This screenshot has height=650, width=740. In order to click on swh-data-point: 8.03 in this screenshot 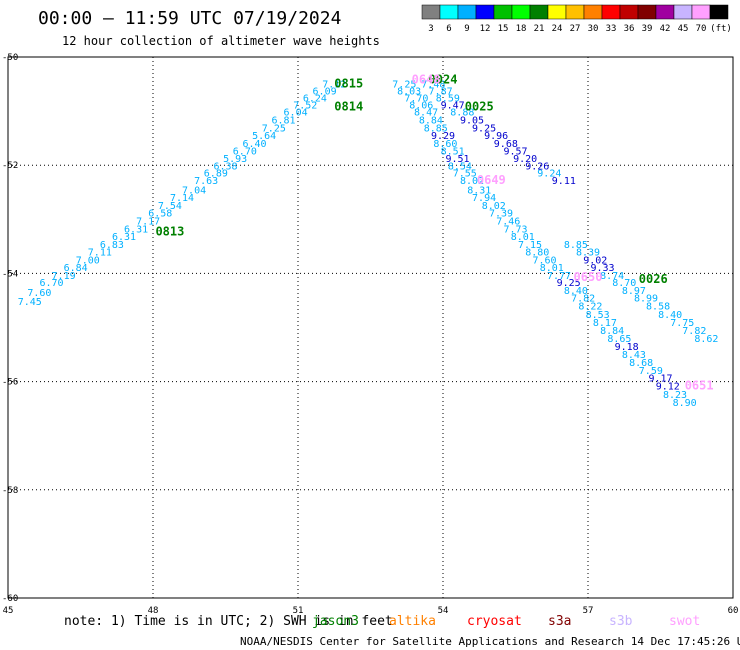, I will do `click(409, 91)`.